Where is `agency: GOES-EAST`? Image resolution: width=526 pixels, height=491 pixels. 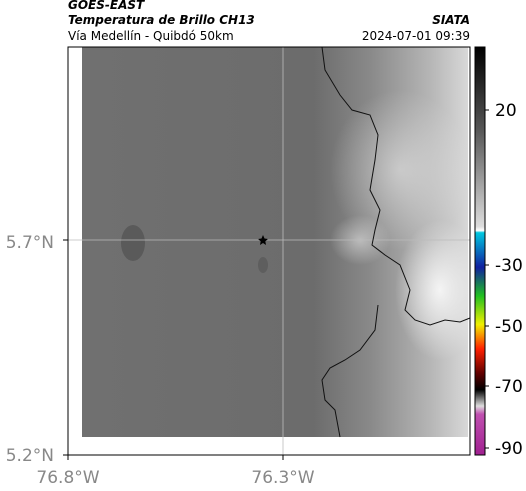
agency: GOES-EAST is located at coordinates (106, 6).